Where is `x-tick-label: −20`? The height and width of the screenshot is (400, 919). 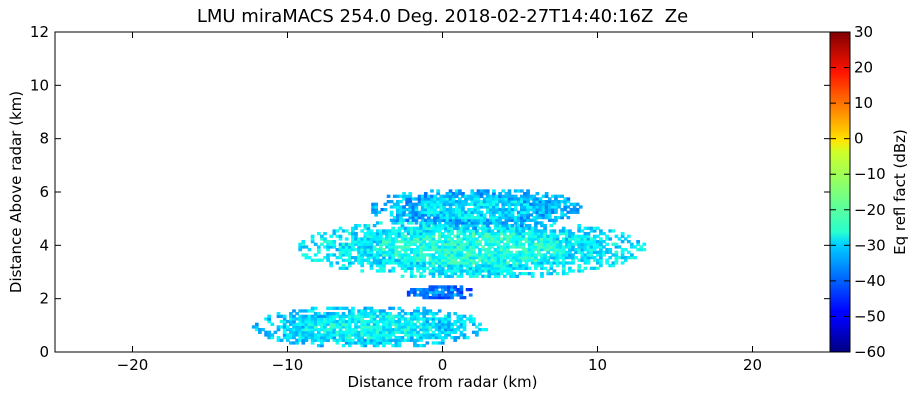 x-tick-label: −20 is located at coordinates (133, 365).